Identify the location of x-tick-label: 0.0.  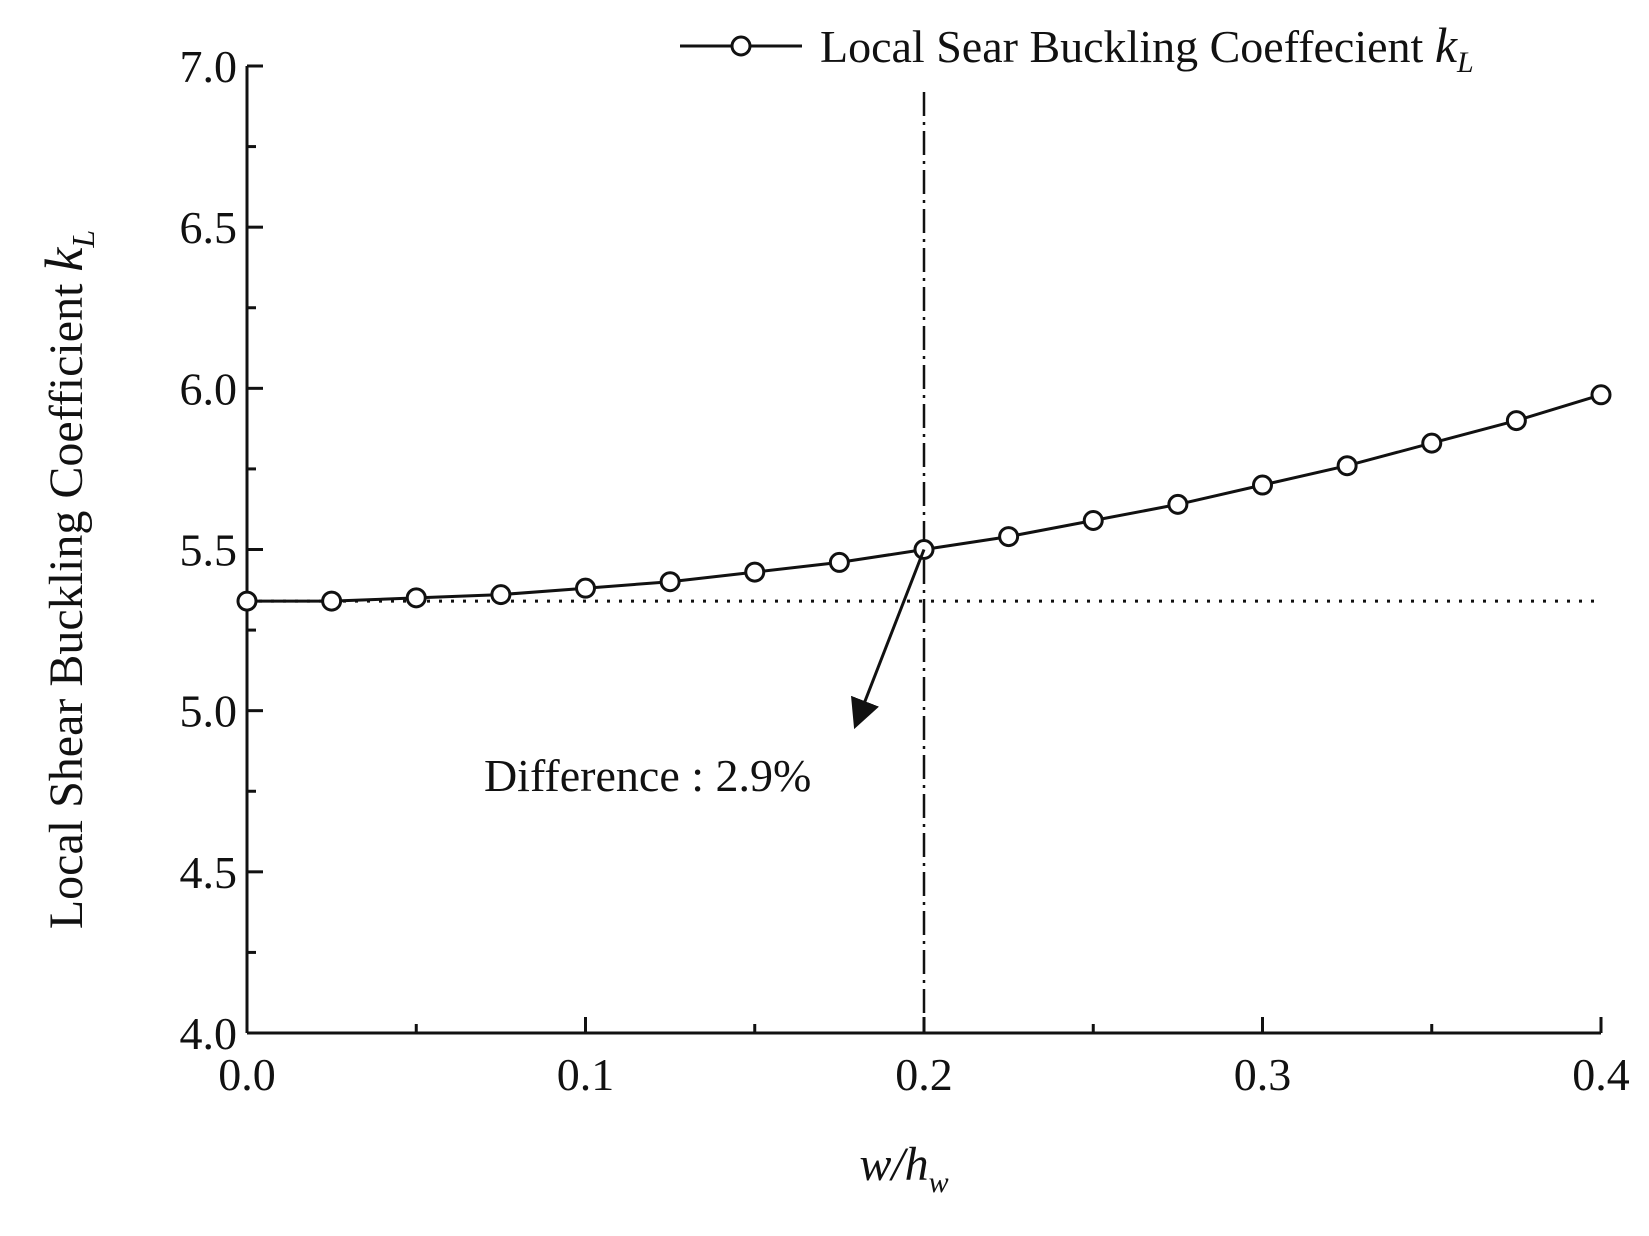
(247, 1074).